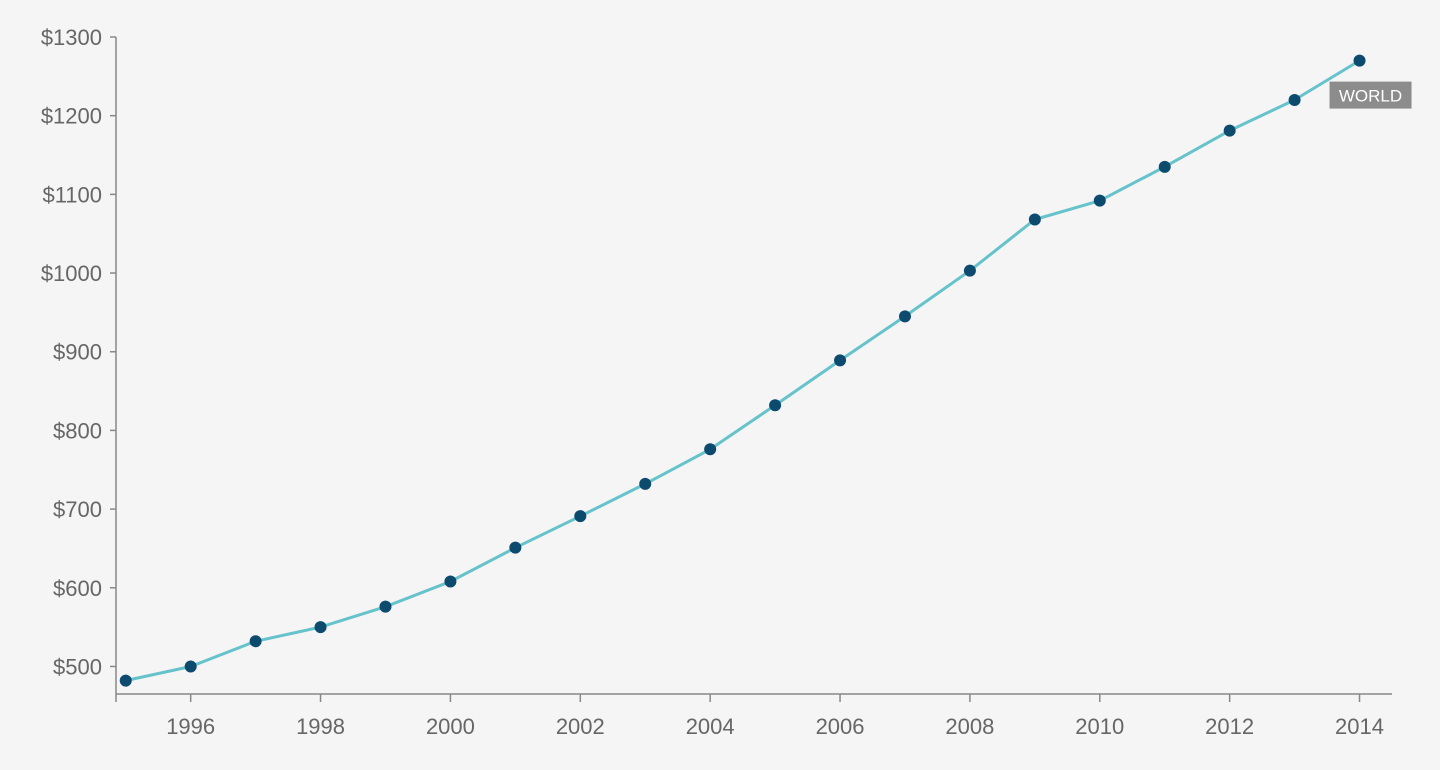  I want to click on series-label-text: WORLD, so click(1370, 96).